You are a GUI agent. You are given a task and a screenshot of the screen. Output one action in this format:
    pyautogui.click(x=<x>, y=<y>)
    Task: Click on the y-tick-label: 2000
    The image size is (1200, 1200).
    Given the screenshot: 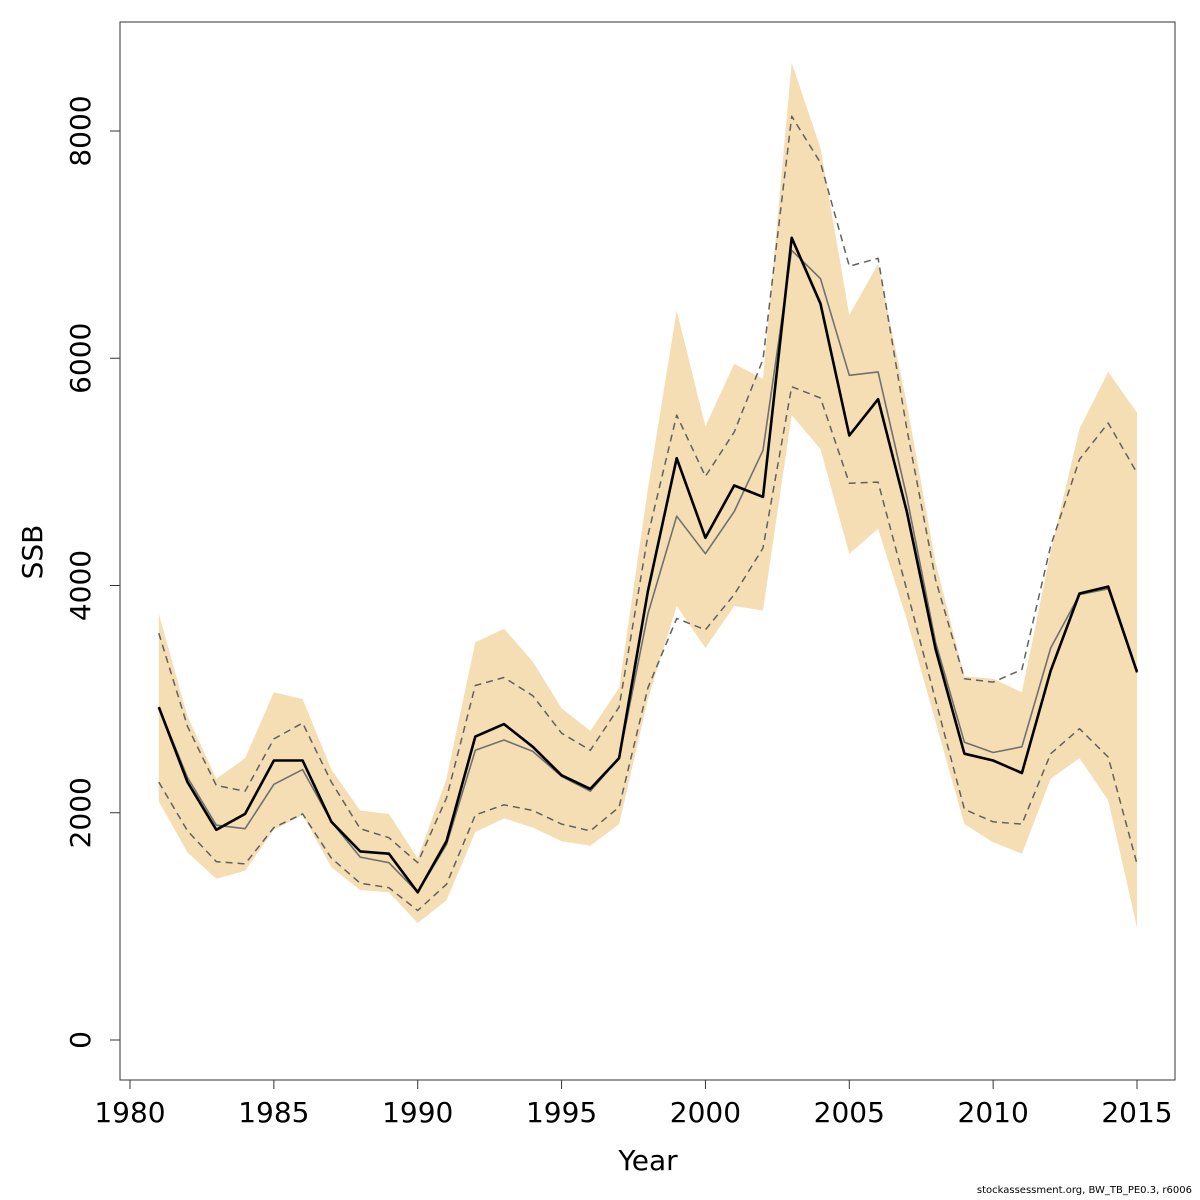 What is the action you would take?
    pyautogui.click(x=80, y=812)
    